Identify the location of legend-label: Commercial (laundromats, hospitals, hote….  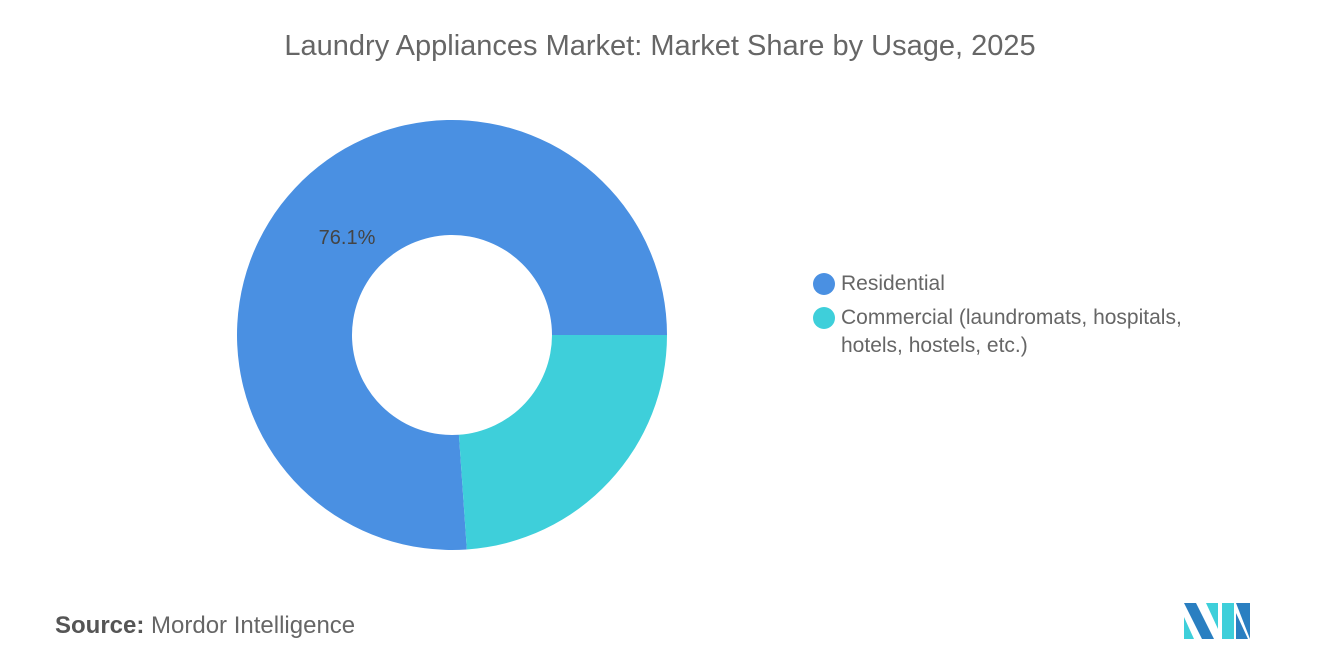
(1011, 331).